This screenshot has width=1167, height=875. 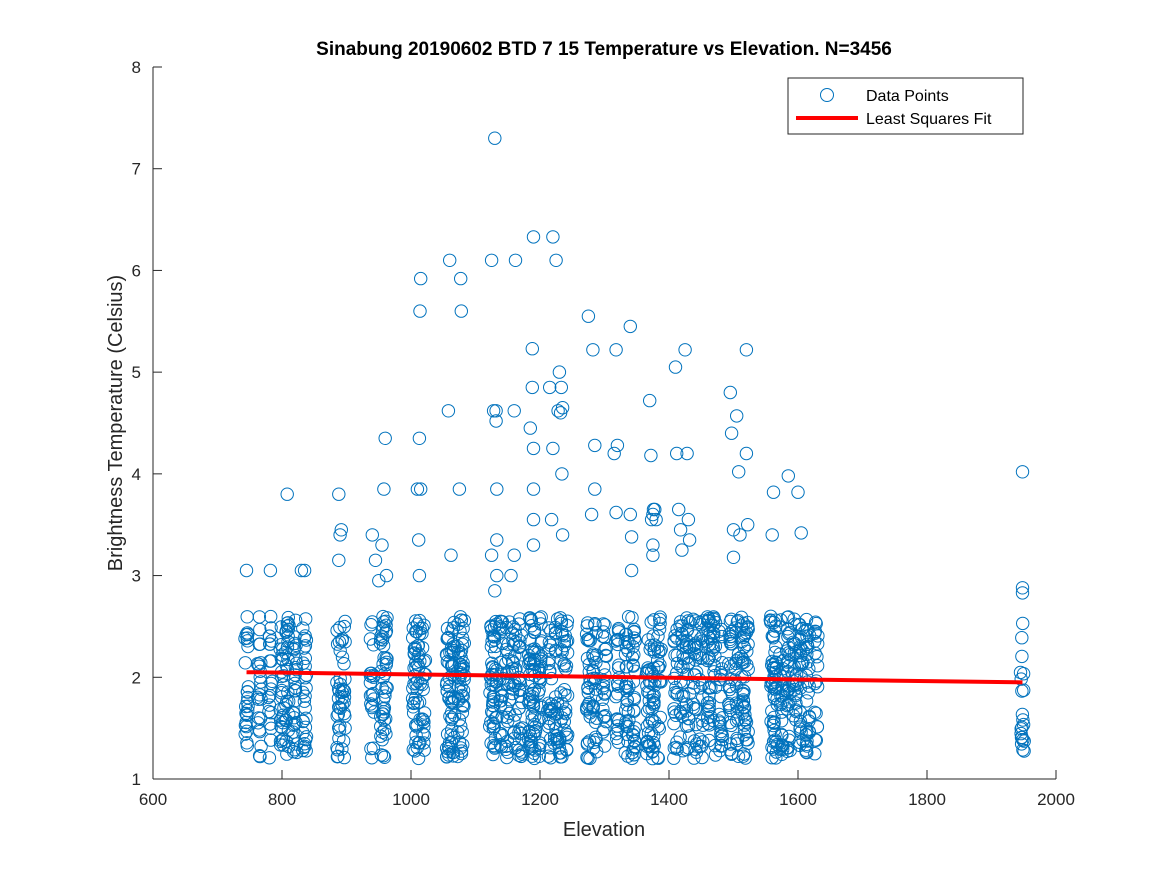 I want to click on least-squares-fit-line, so click(x=634, y=677).